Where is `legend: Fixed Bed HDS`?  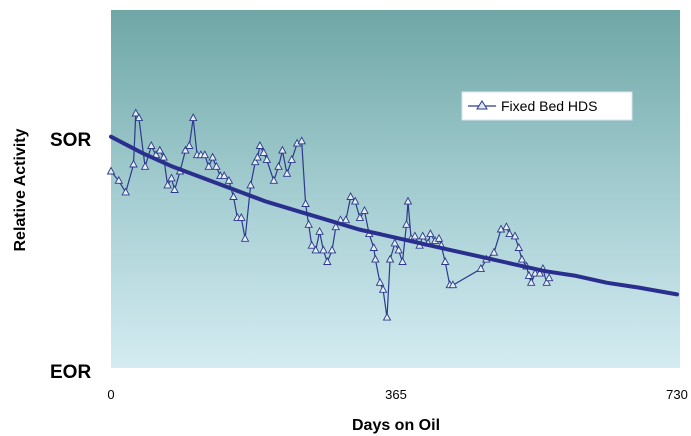 legend: Fixed Bed HDS is located at coordinates (547, 106).